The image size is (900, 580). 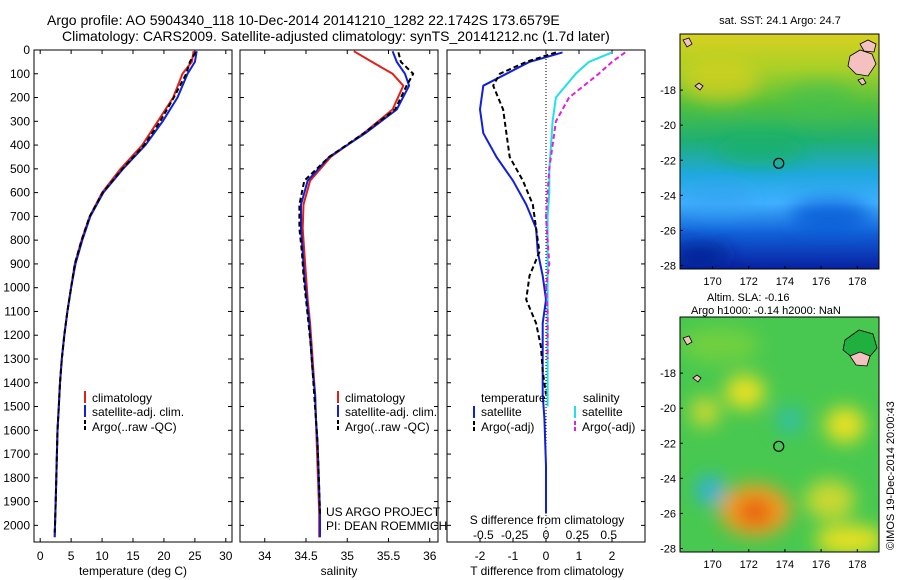 What do you see at coordinates (20, 74) in the screenshot?
I see `depth-tick-label: 100` at bounding box center [20, 74].